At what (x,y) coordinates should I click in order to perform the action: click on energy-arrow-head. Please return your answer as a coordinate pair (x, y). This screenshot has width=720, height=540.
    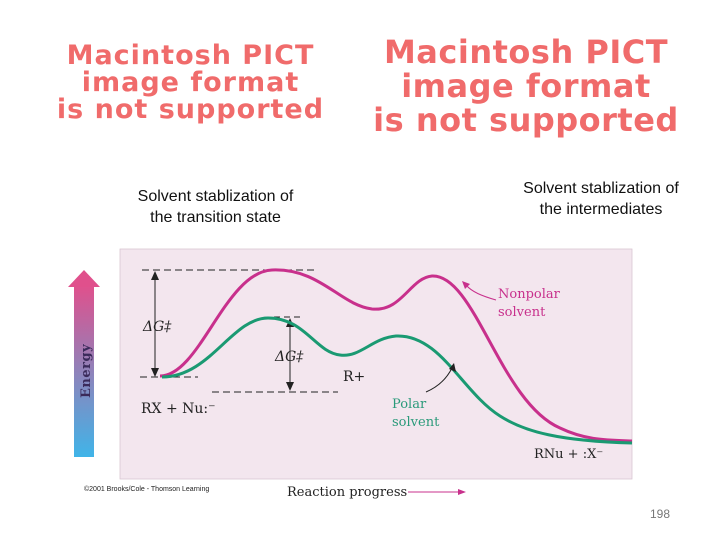
    Looking at the image, I should click on (84, 278).